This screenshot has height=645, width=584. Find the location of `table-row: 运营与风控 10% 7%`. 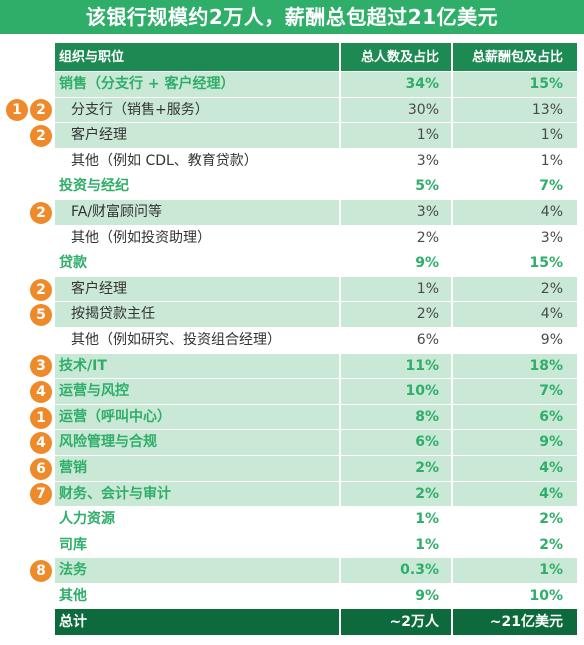

table-row: 运营与风控 10% 7% is located at coordinates (316, 392).